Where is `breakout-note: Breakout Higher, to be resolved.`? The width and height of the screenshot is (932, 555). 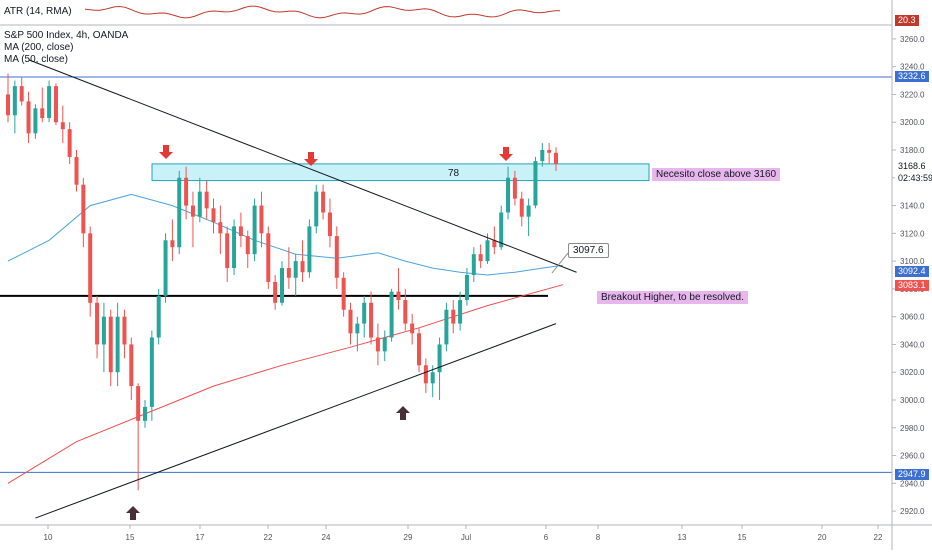
breakout-note: Breakout Higher, to be resolved. is located at coordinates (672, 297).